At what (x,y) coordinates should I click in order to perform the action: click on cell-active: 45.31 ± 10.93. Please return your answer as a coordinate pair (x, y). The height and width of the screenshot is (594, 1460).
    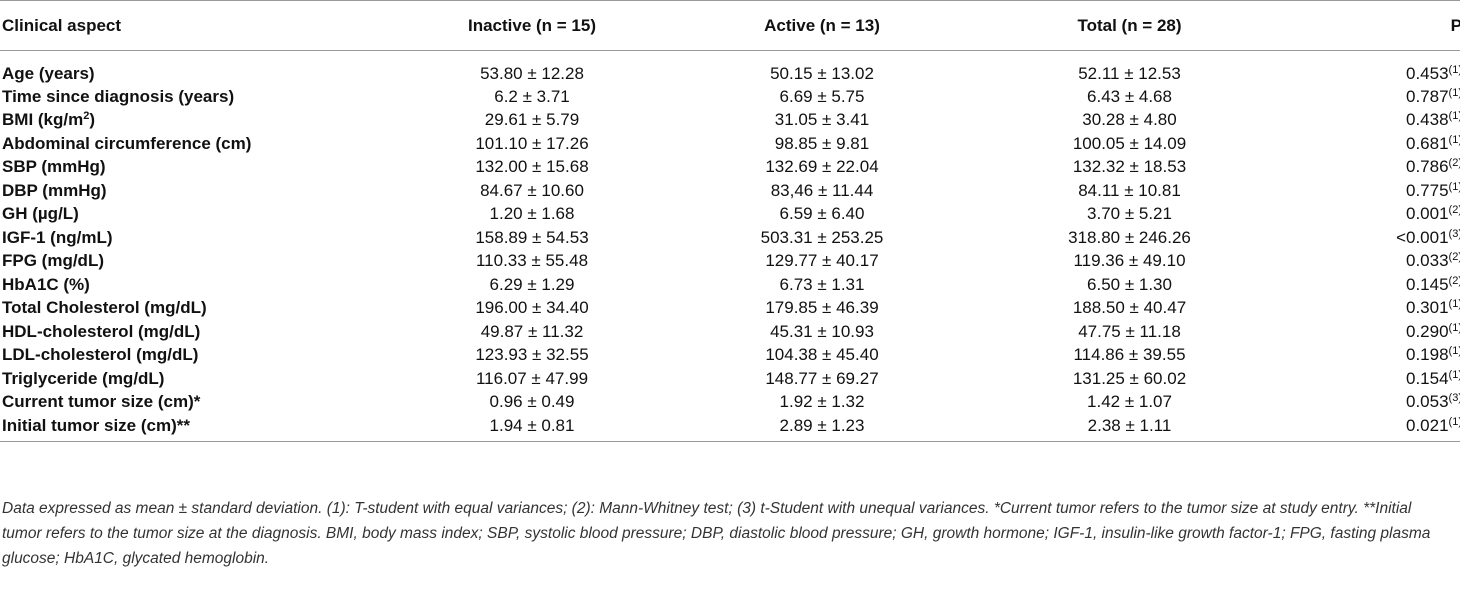
    Looking at the image, I should click on (822, 331).